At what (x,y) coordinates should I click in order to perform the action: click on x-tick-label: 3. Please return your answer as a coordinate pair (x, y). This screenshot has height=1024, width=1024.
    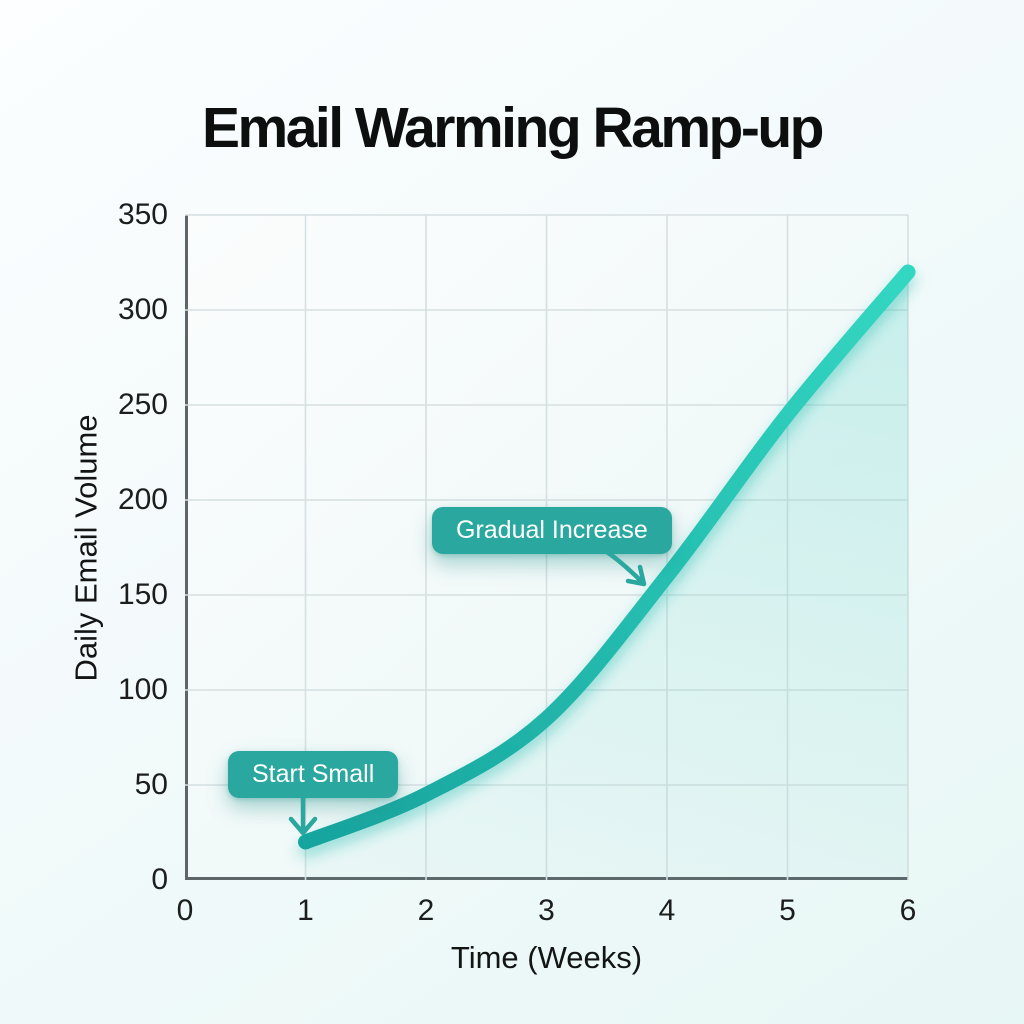
    Looking at the image, I should click on (546, 910).